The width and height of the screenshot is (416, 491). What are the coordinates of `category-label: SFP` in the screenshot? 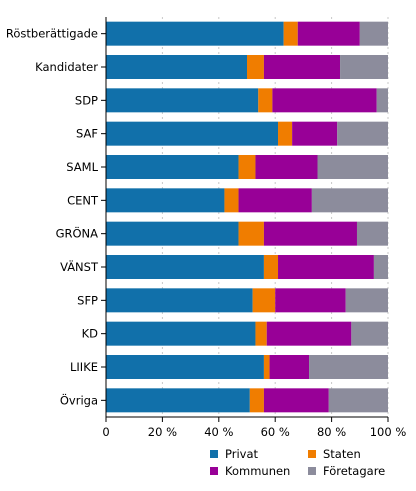 It's located at (87, 300).